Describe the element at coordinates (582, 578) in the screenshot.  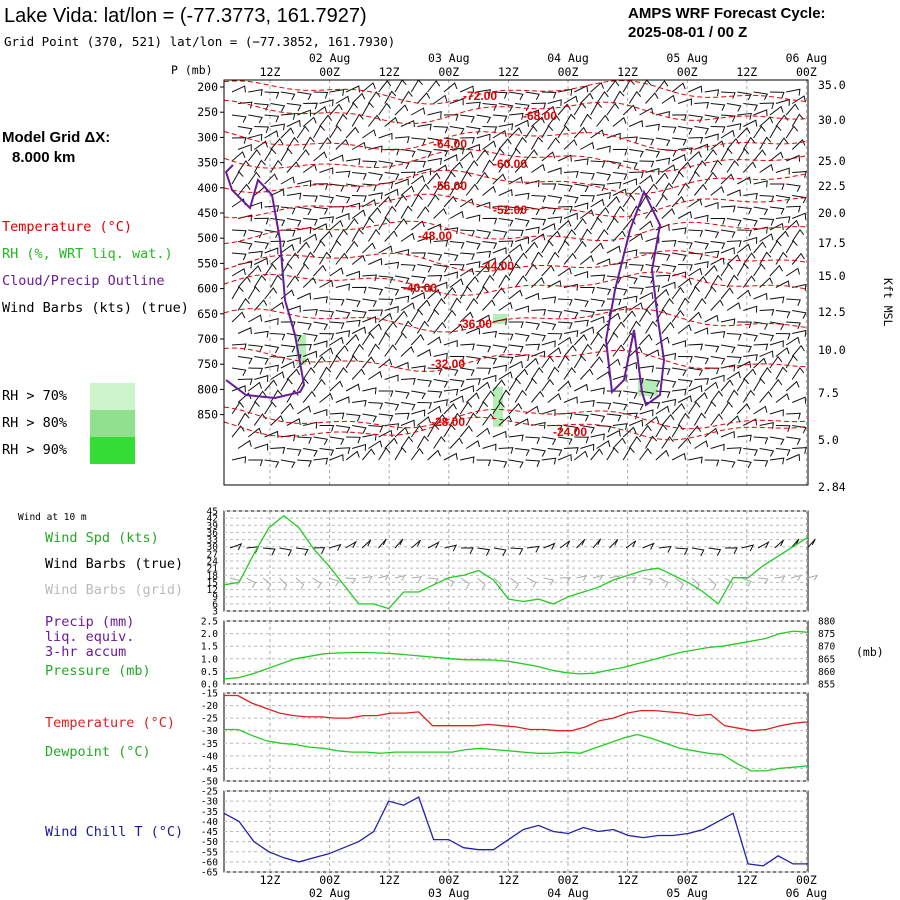
I see `wind-barb-grid` at that location.